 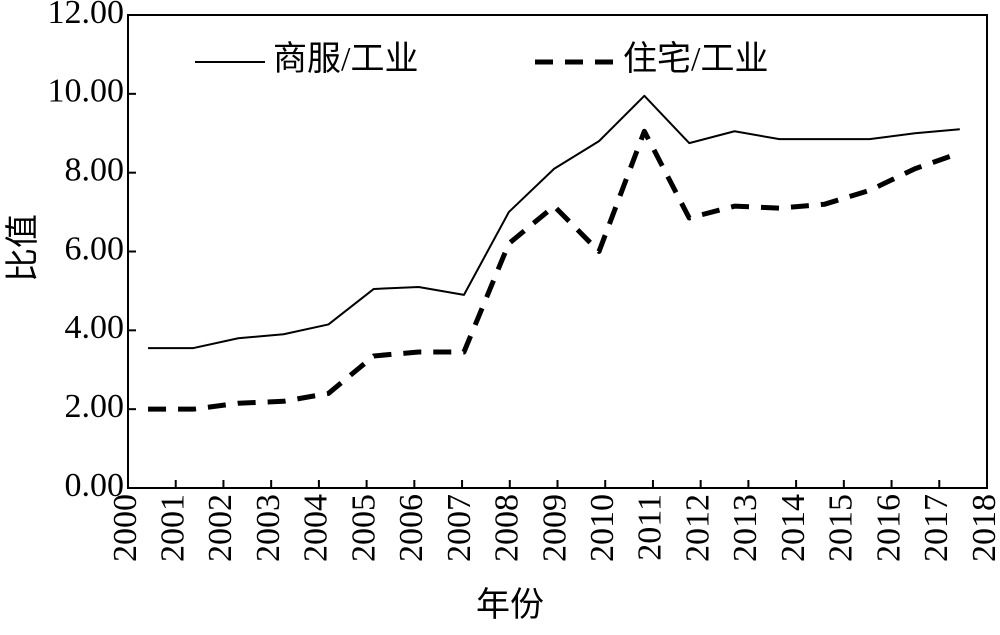 I want to click on x-tick-label: 2004, so click(x=316, y=528).